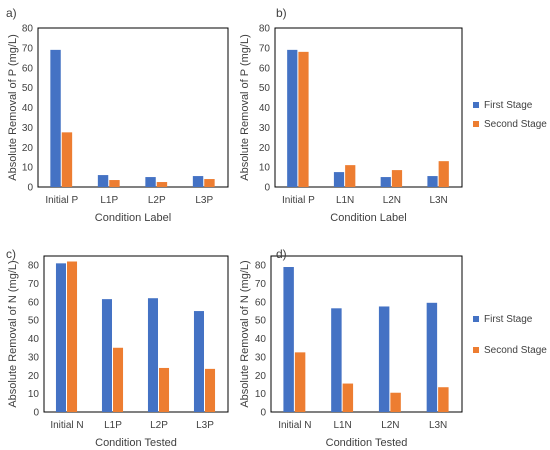 This screenshot has height=450, width=550. I want to click on panel-label: a), so click(11, 13).